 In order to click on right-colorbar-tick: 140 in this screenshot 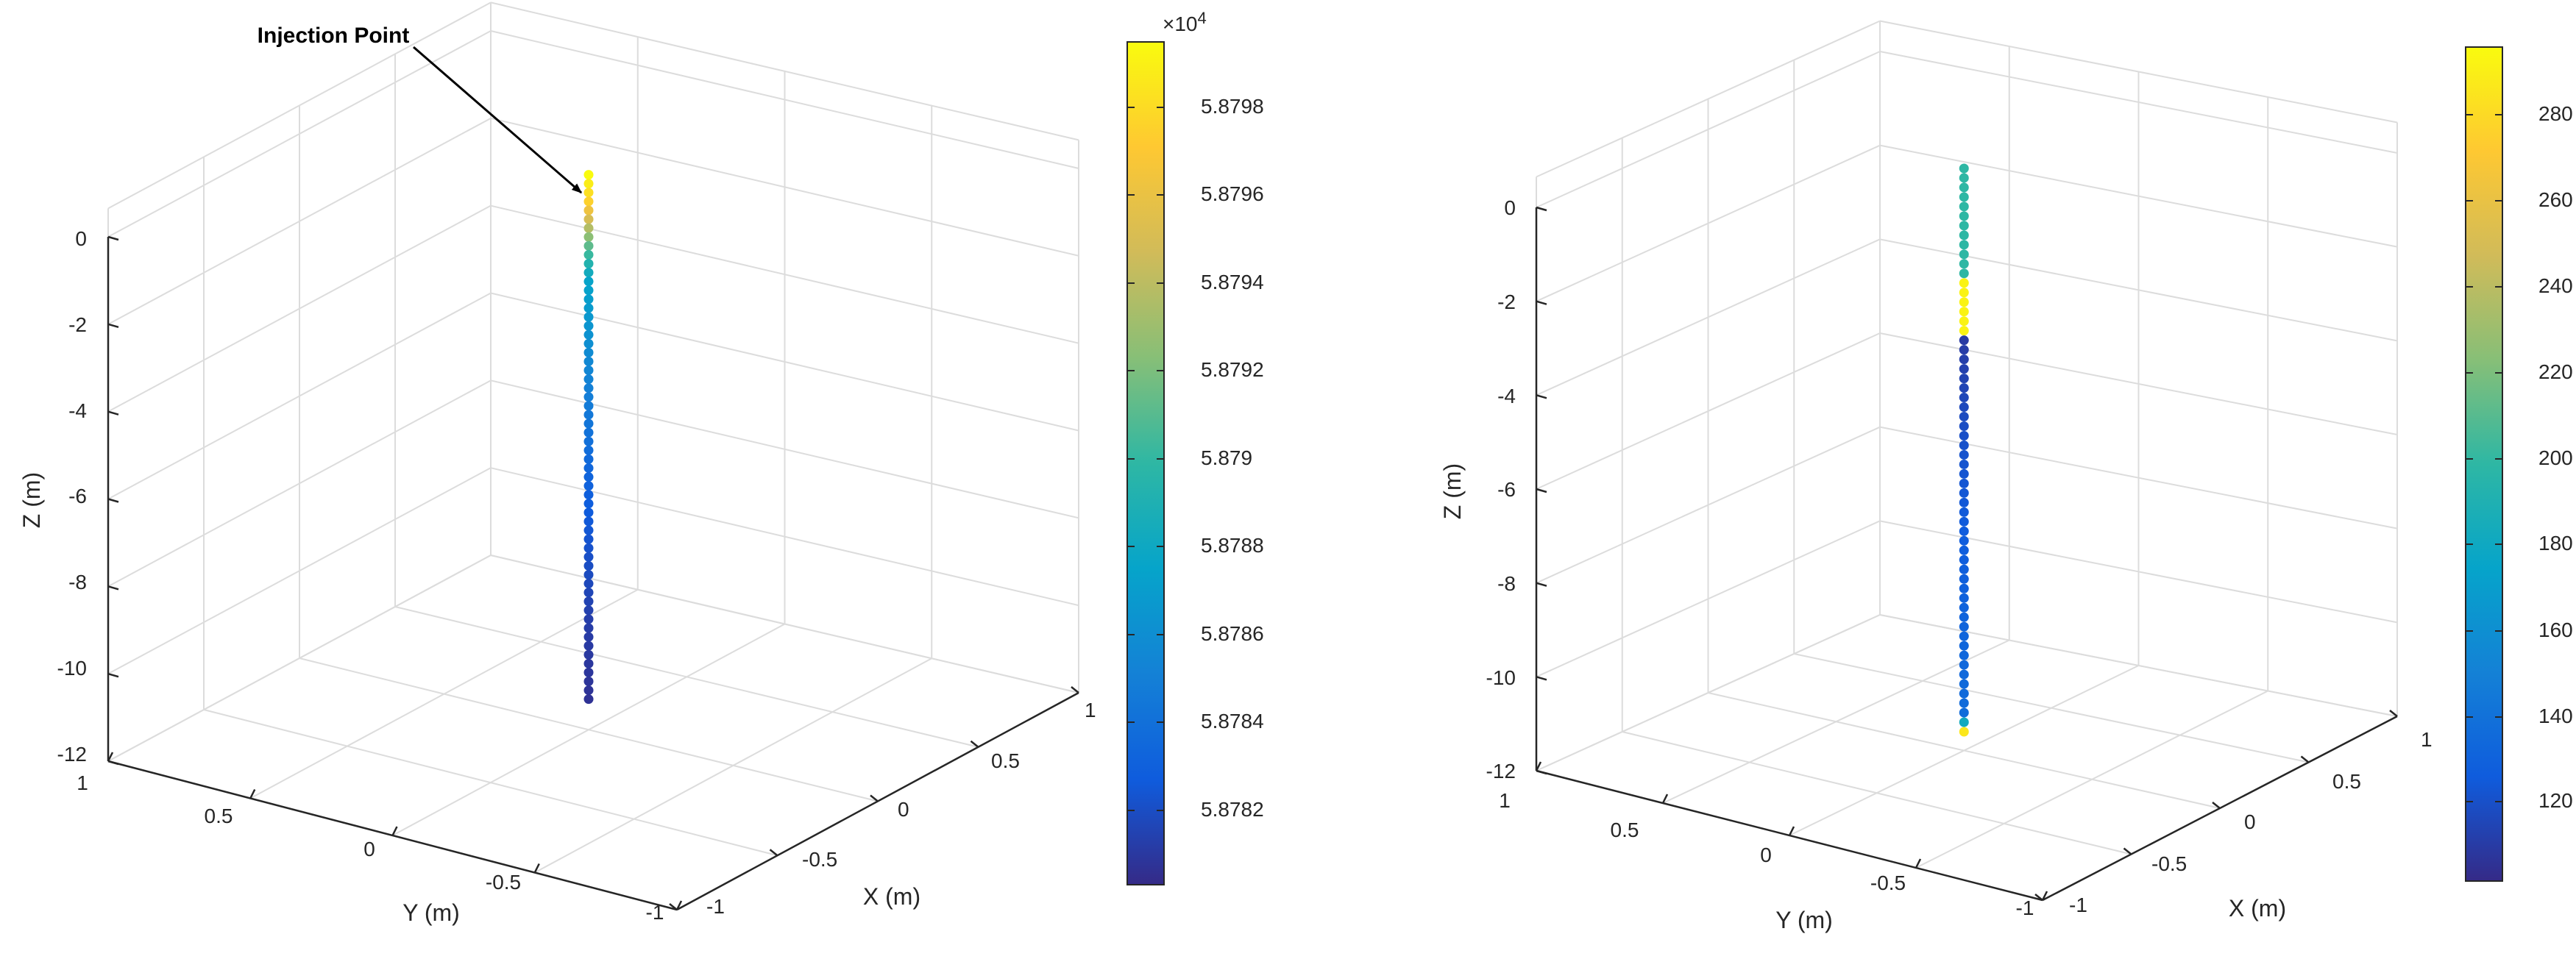, I will do `click(2555, 716)`.